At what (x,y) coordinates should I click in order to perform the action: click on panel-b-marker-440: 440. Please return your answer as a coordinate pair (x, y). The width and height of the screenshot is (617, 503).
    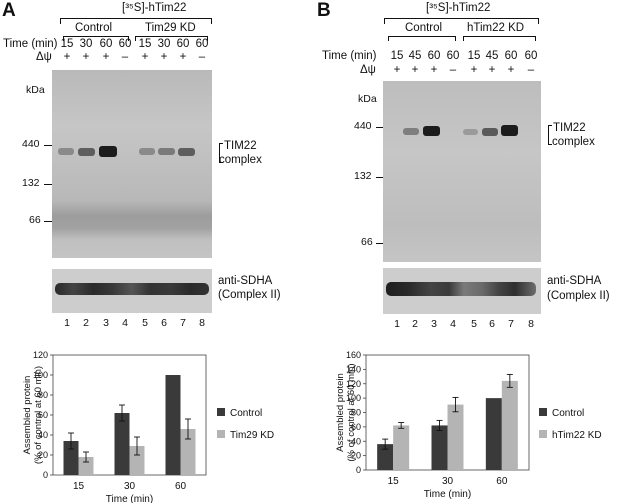
    Looking at the image, I should click on (363, 126).